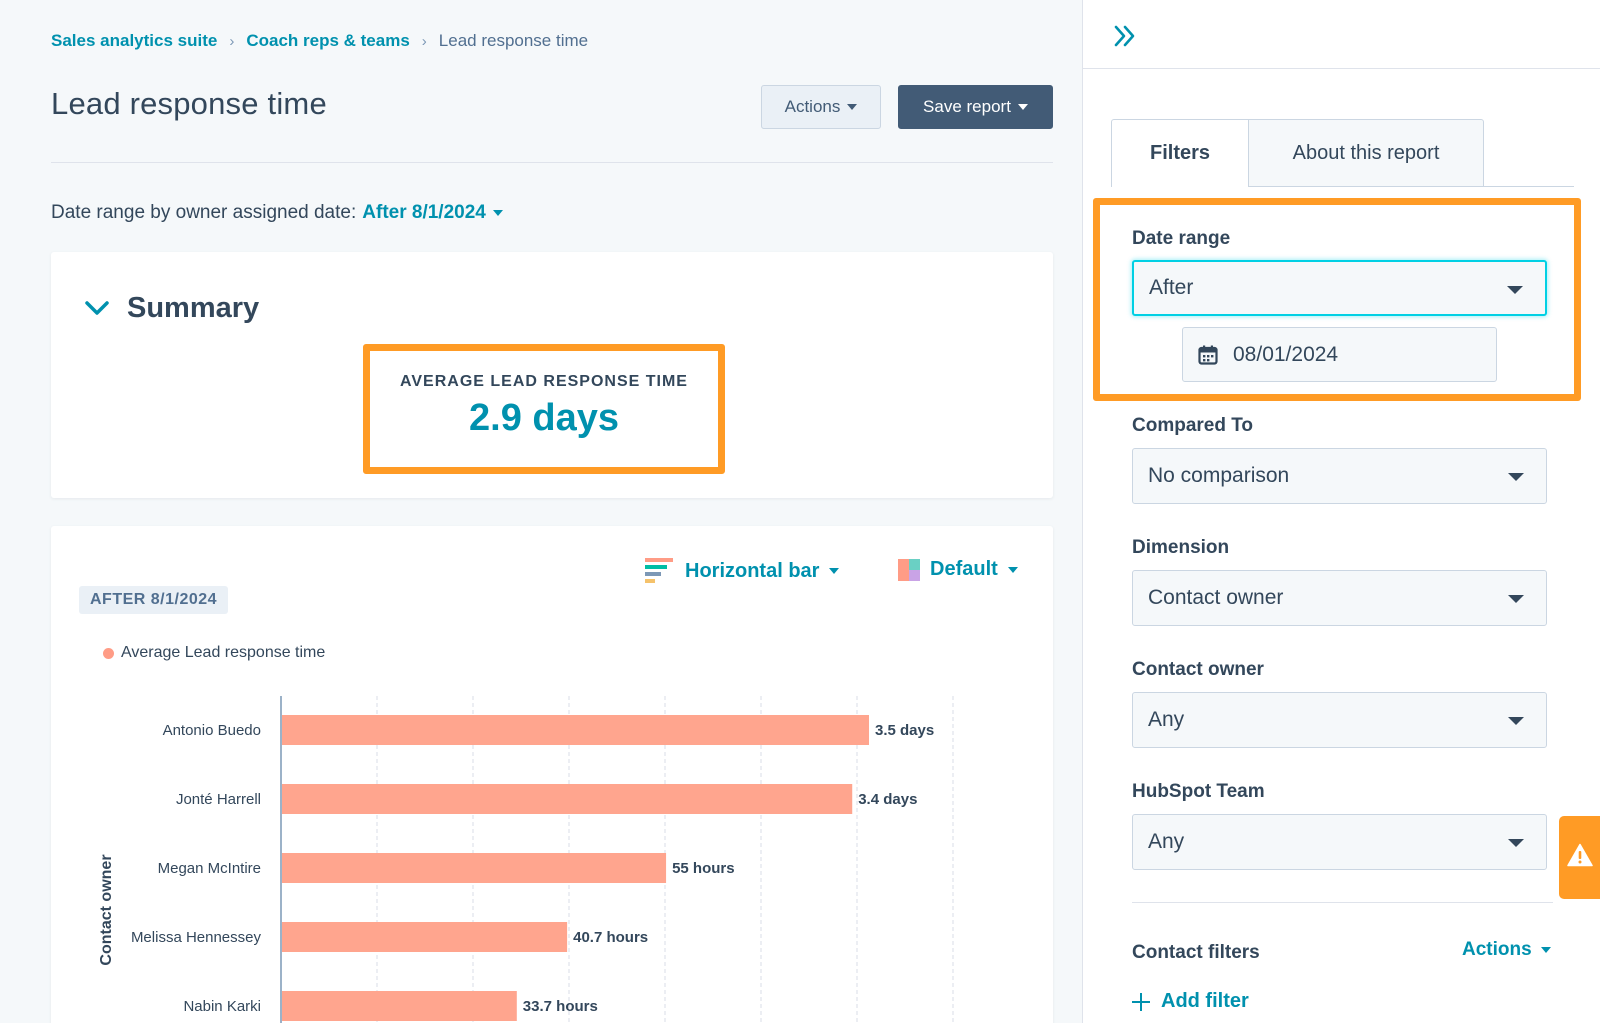 The width and height of the screenshot is (1600, 1023). Describe the element at coordinates (189, 103) in the screenshot. I see `page-title: Lead response time` at that location.